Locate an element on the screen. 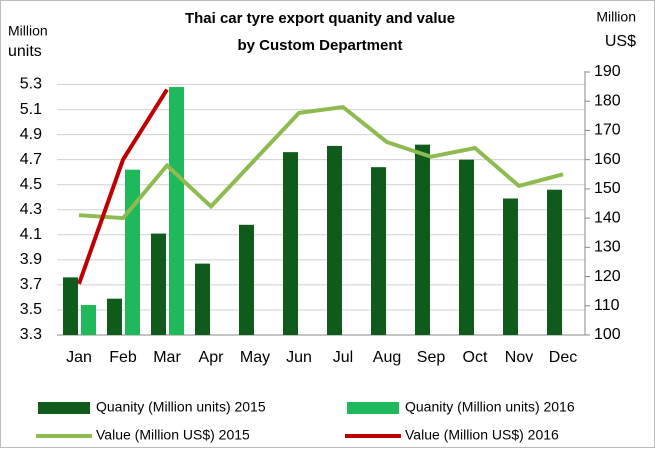 The width and height of the screenshot is (655, 453). y2-tick-label: 180 is located at coordinates (607, 100).